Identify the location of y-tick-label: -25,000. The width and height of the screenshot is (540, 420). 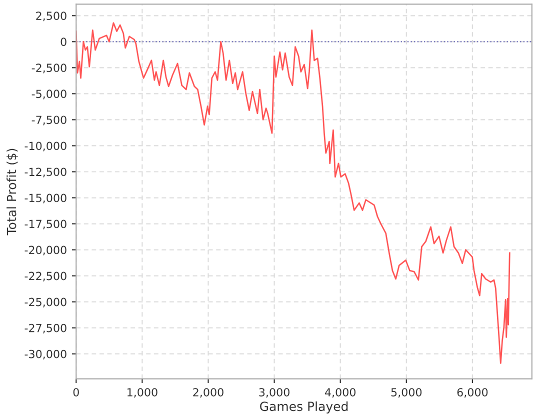
(45, 303).